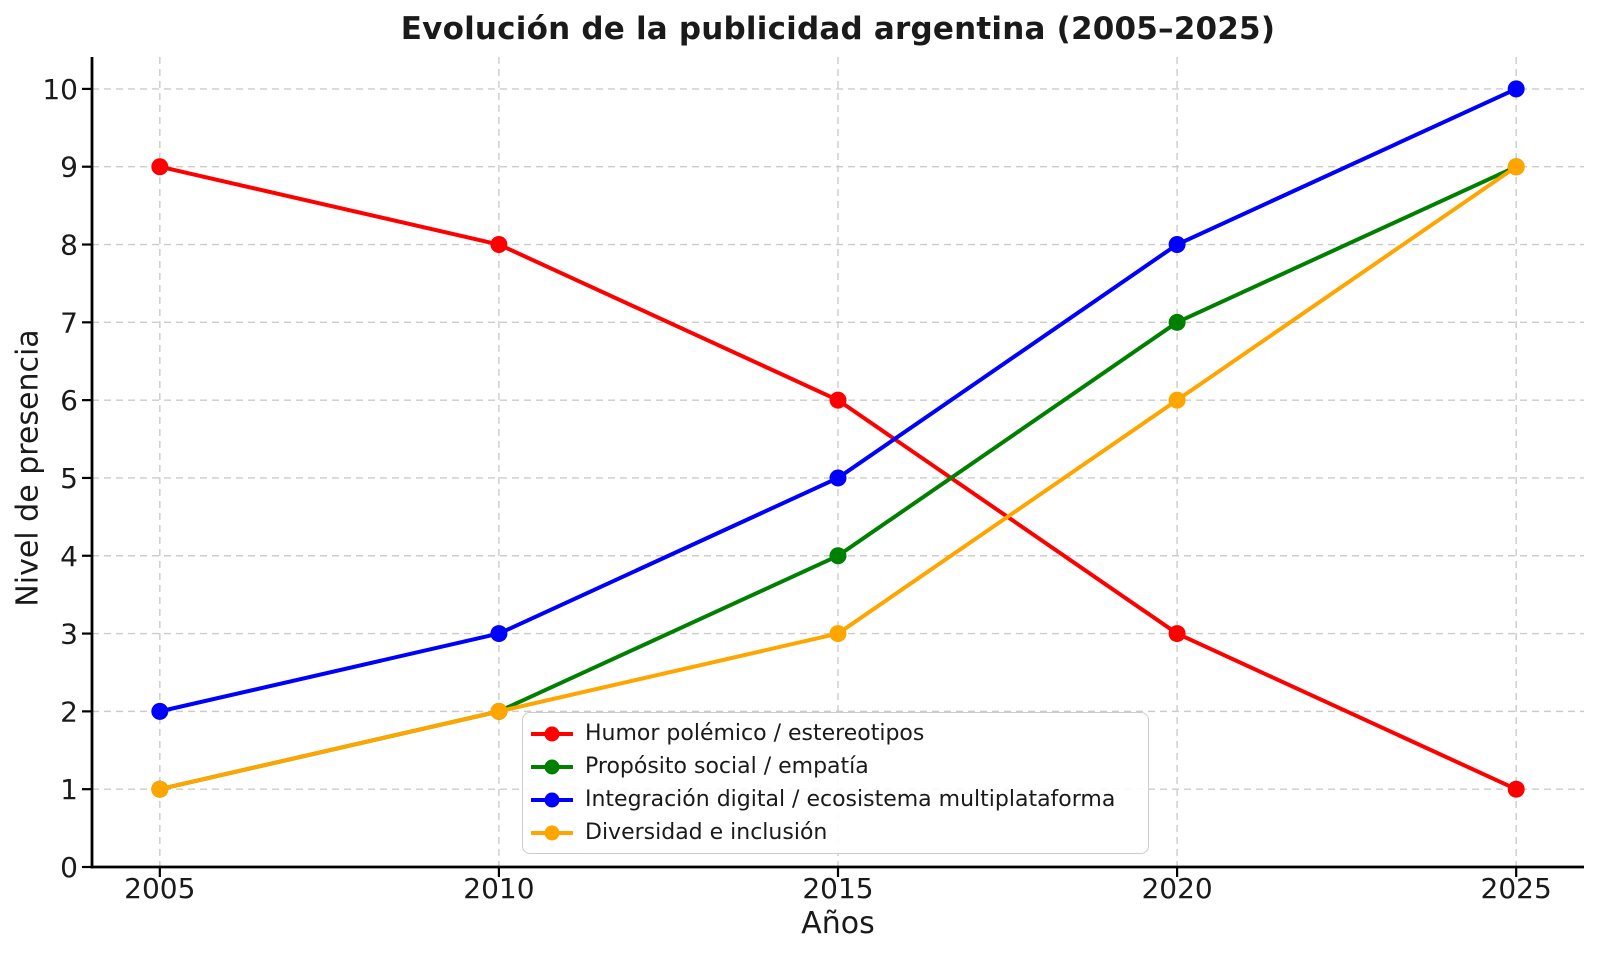 This screenshot has height=954, width=1600. What do you see at coordinates (838, 923) in the screenshot?
I see `x-axis-label: Años` at bounding box center [838, 923].